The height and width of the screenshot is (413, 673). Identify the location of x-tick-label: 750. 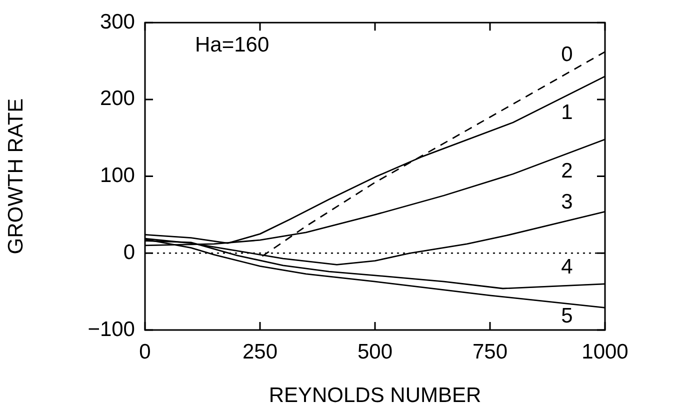
(490, 352).